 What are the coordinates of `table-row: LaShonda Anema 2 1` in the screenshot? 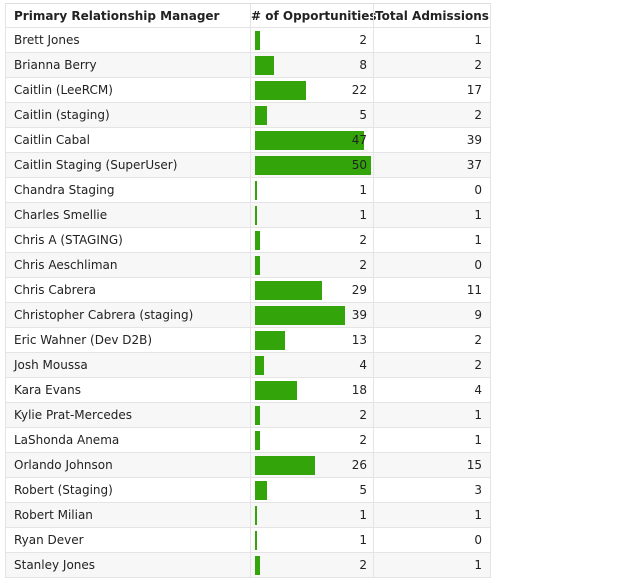 It's located at (248, 440).